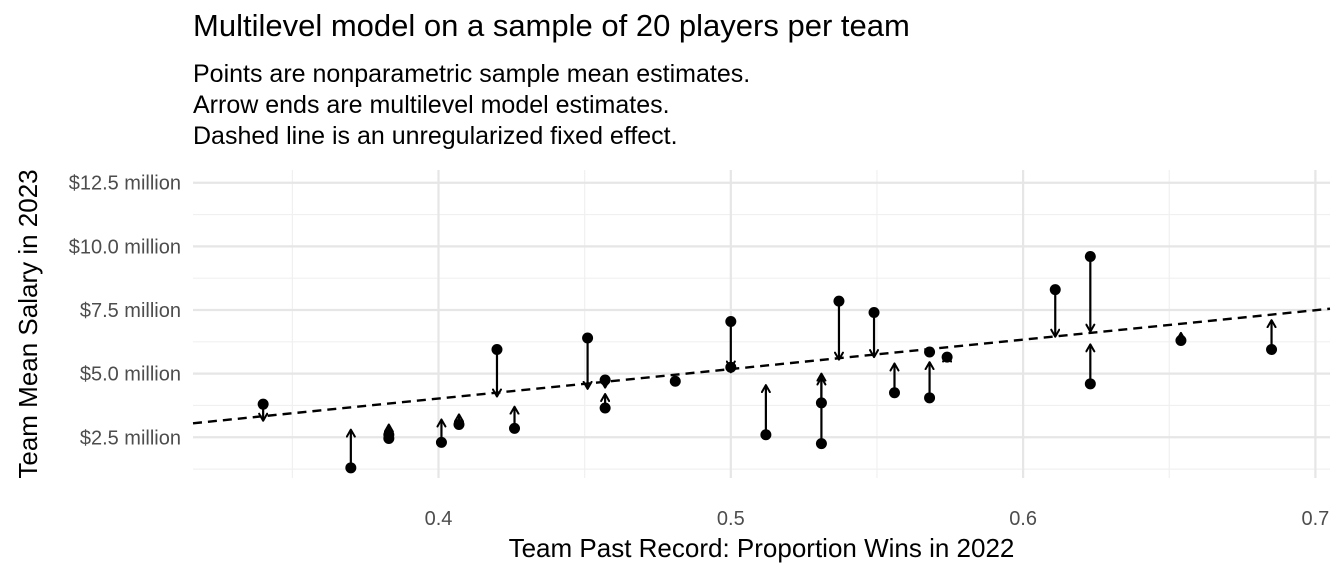 Image resolution: width=1344 pixels, height=576 pixels. What do you see at coordinates (130, 311) in the screenshot?
I see `y-tick-label: $7.5 million` at bounding box center [130, 311].